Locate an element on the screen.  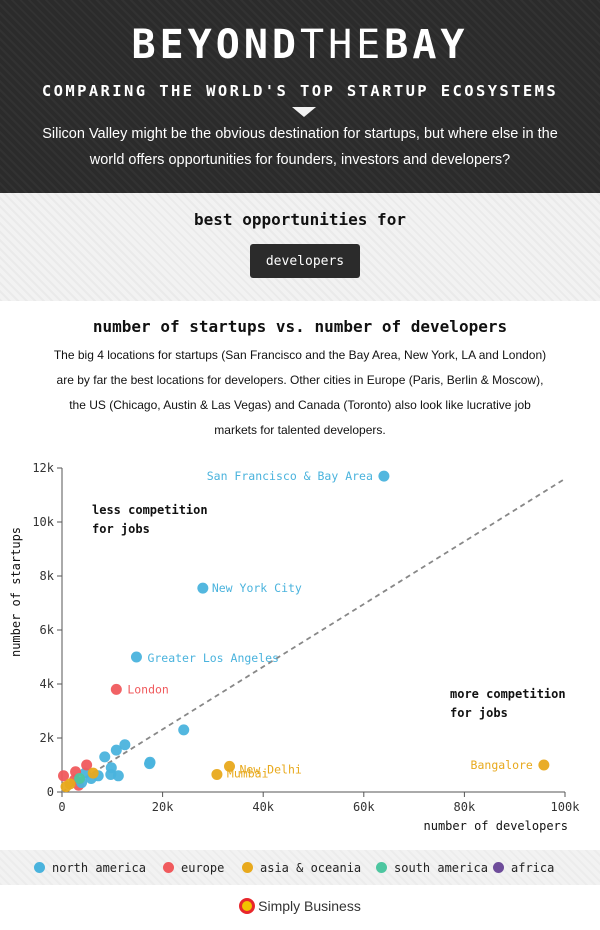
data-point-label: New Delhi is located at coordinates (270, 769).